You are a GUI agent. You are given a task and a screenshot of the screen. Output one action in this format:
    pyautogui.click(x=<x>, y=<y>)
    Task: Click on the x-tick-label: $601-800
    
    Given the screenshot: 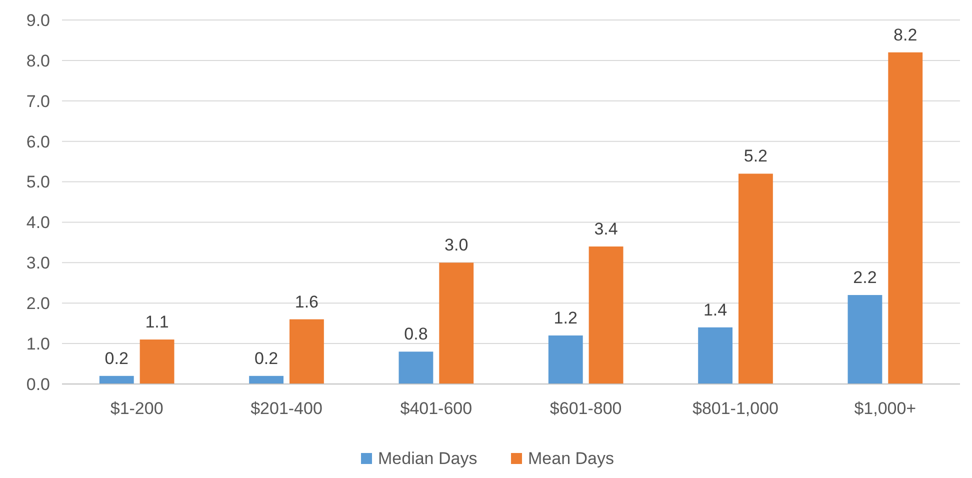 What is the action you would take?
    pyautogui.click(x=586, y=408)
    